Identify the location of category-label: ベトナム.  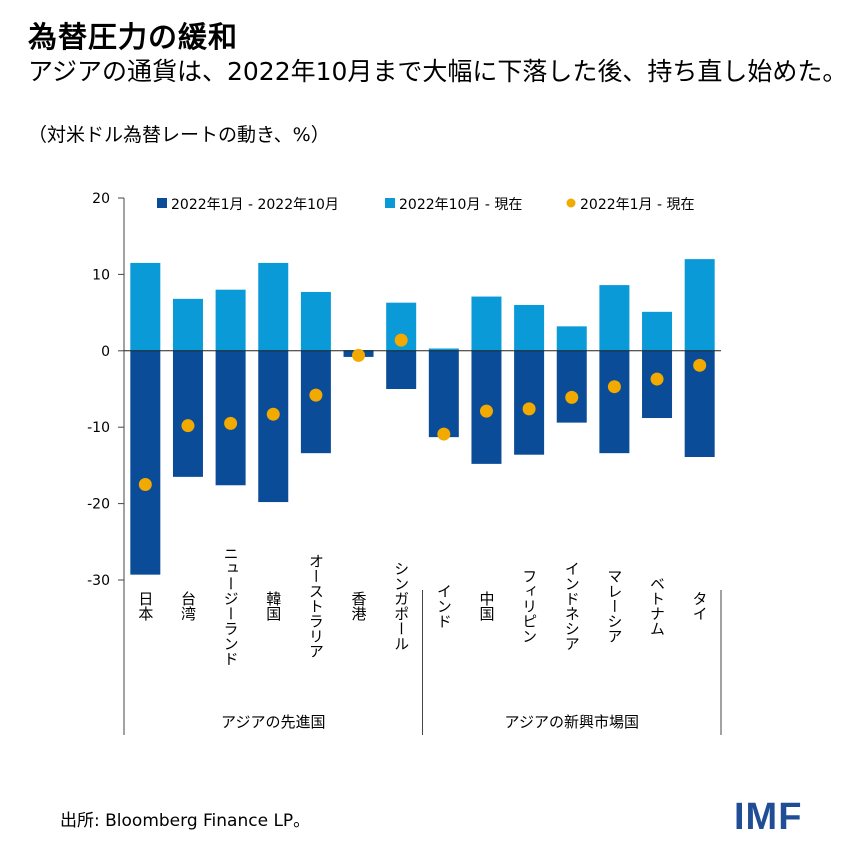
(657, 606).